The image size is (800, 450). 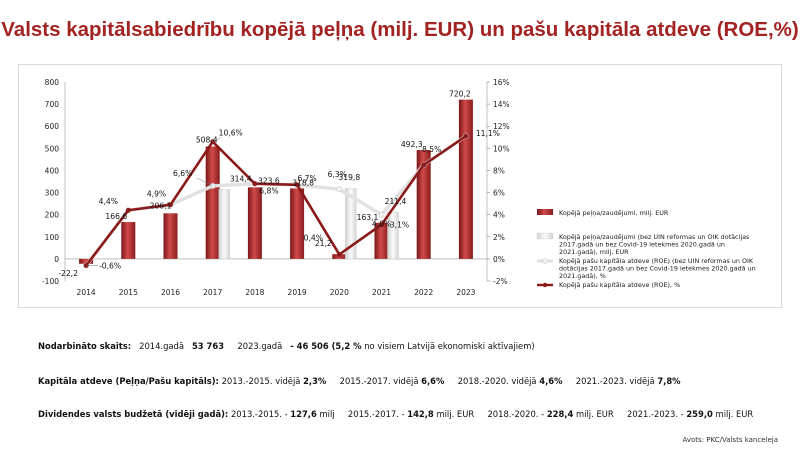 What do you see at coordinates (582, 276) in the screenshot?
I see `legend-label-adjusted-roe: 2021.gadā), %` at bounding box center [582, 276].